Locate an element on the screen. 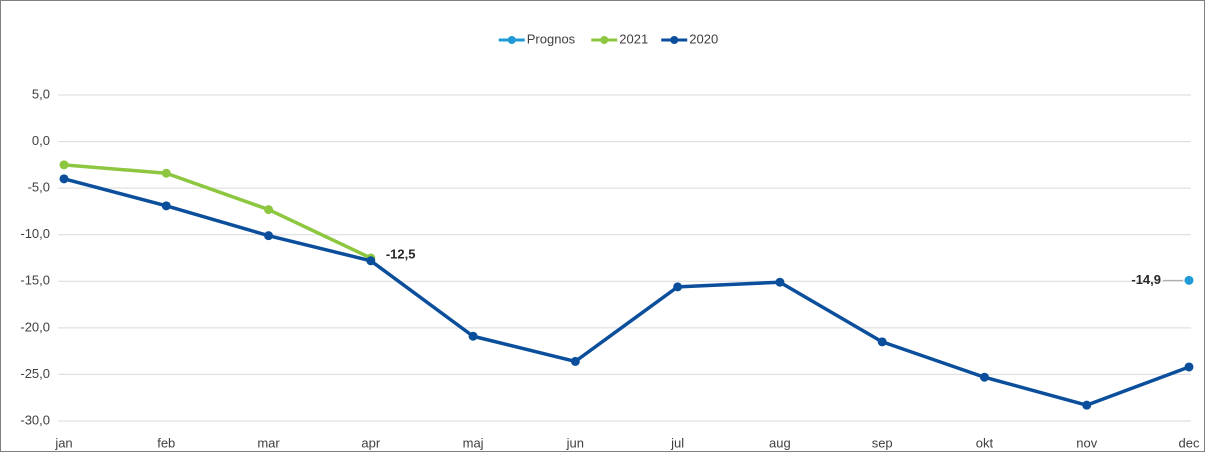 This screenshot has width=1205, height=452. data-label: -14,9 is located at coordinates (1146, 279).